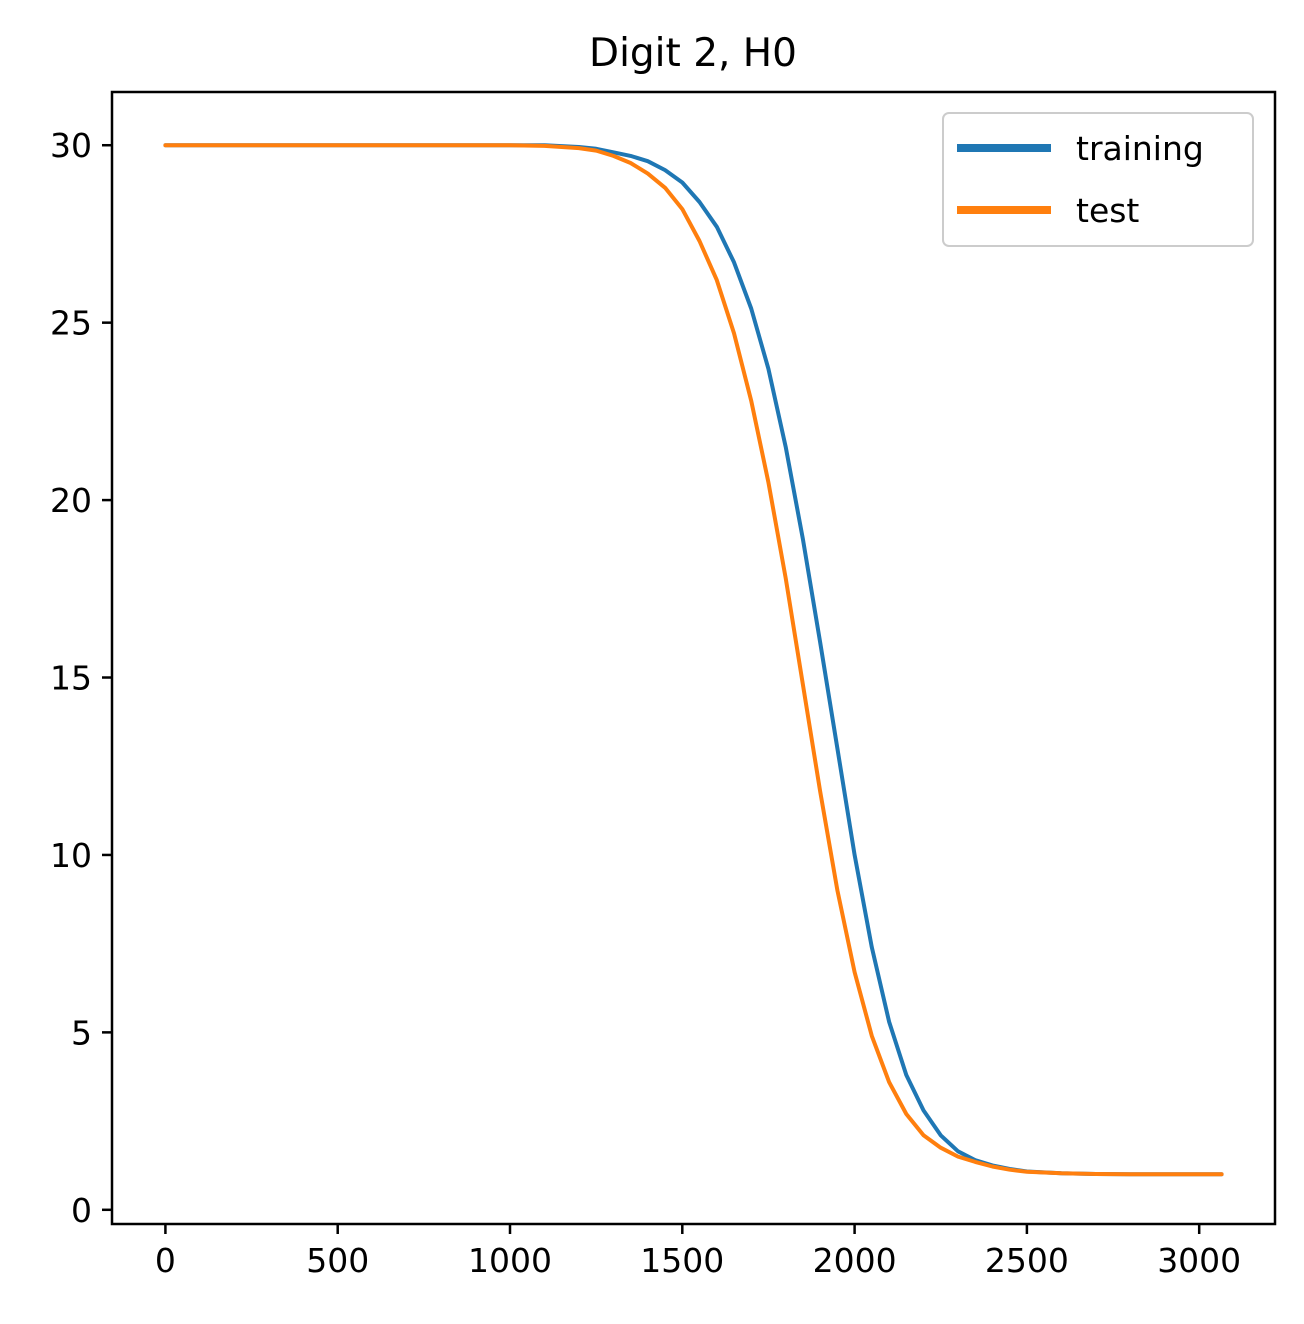  I want to click on x-tick-label: 500, so click(337, 1260).